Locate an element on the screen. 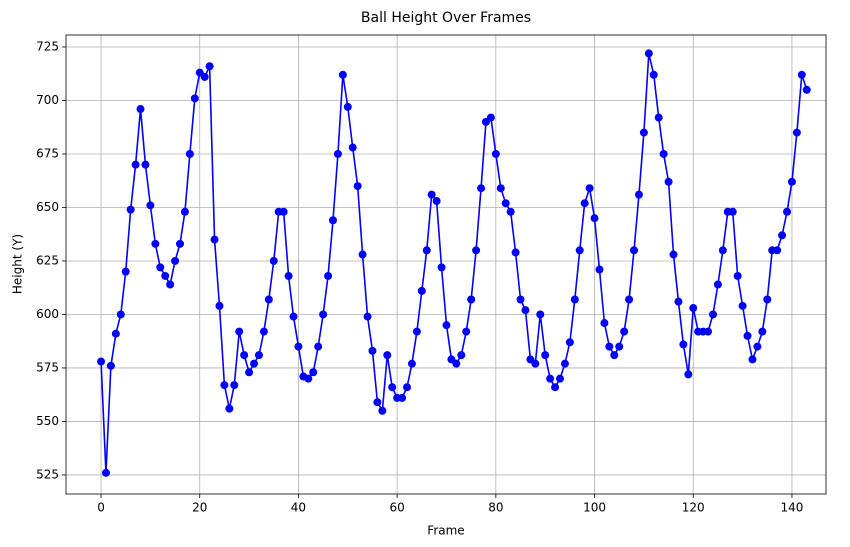 The image size is (850, 547). x-tick-label: 60 is located at coordinates (397, 508).